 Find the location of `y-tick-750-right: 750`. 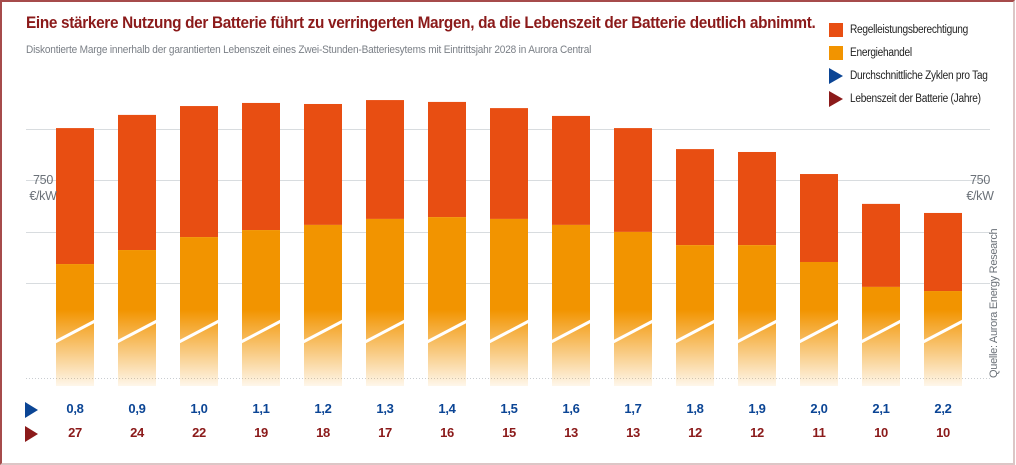

y-tick-750-right: 750 is located at coordinates (980, 180).